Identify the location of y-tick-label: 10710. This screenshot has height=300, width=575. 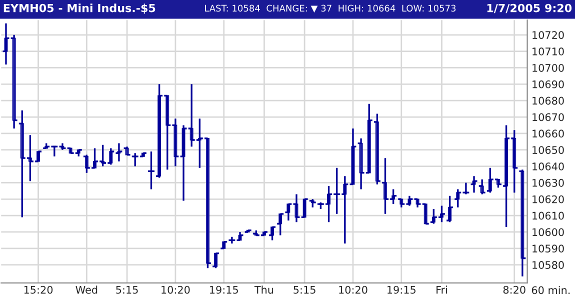
(548, 52).